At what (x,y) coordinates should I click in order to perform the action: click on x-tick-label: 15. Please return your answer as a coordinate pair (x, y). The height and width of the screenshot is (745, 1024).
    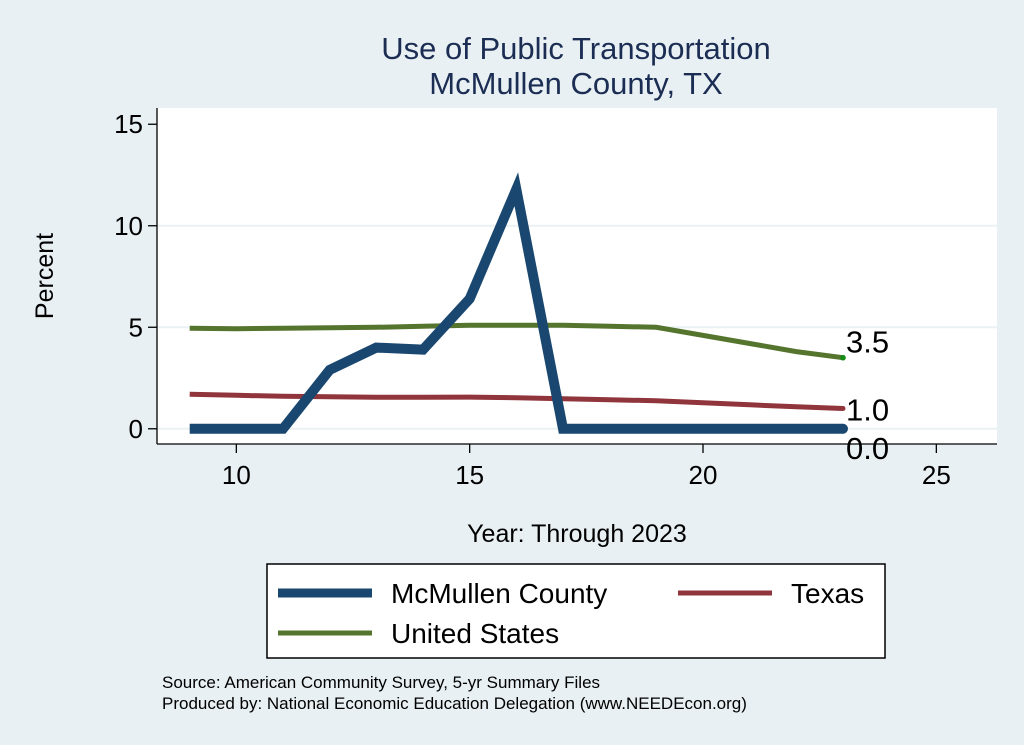
    Looking at the image, I should click on (469, 475).